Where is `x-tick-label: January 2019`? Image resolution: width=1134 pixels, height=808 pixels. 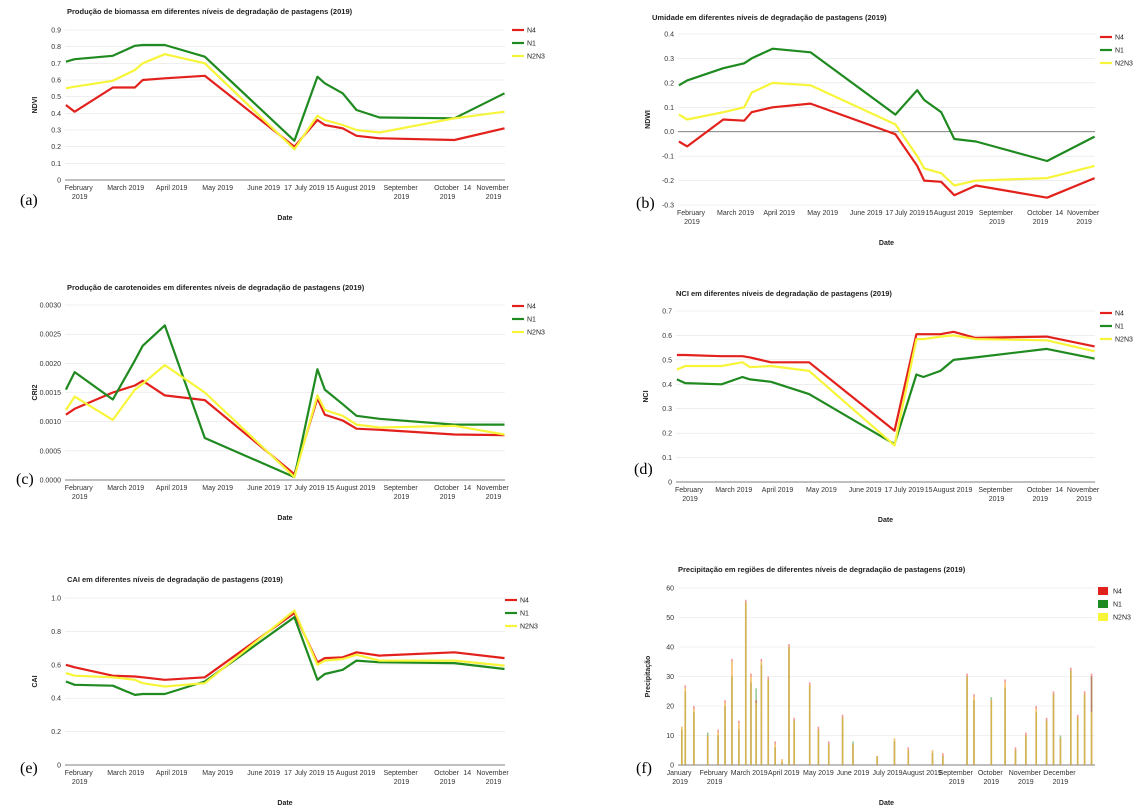
x-tick-label: January 2019 is located at coordinates (680, 778).